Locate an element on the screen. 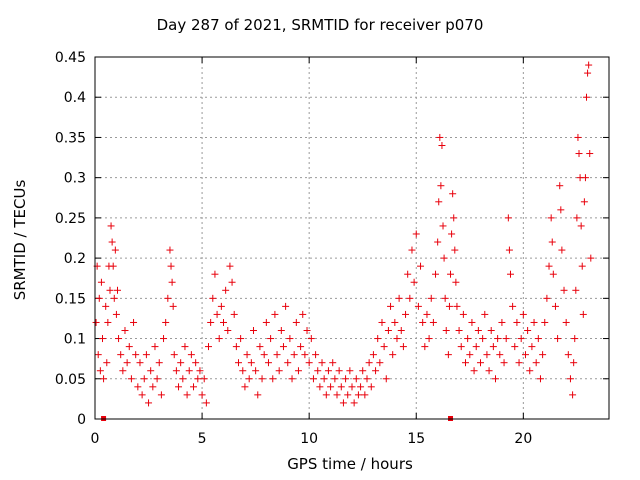 This screenshot has height=480, width=640. y-tick-label: 0.45 is located at coordinates (70, 58).